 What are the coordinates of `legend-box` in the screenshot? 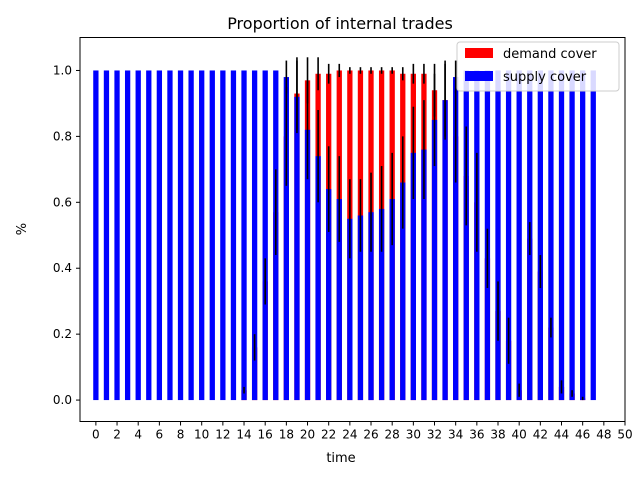 It's located at (538, 66).